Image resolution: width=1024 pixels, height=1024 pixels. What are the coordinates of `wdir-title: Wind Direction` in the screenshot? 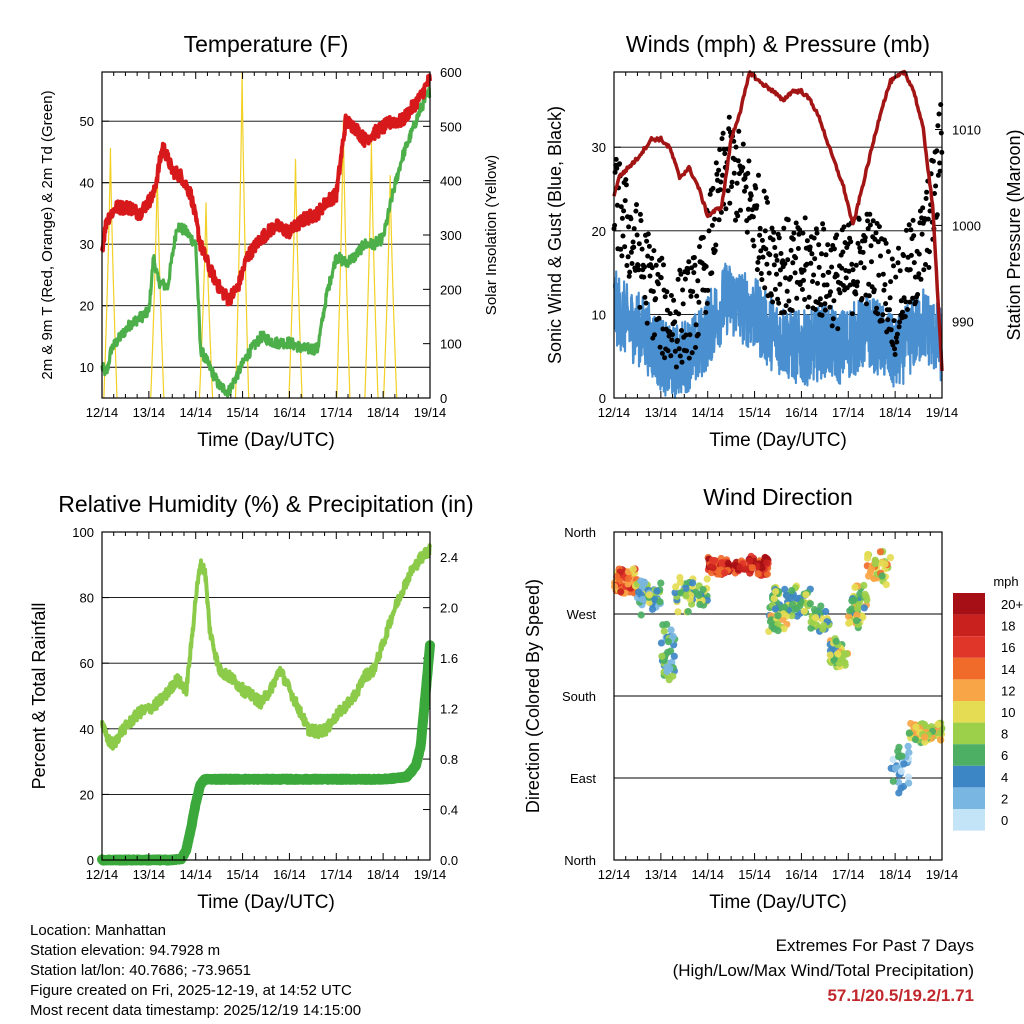 It's located at (778, 497).